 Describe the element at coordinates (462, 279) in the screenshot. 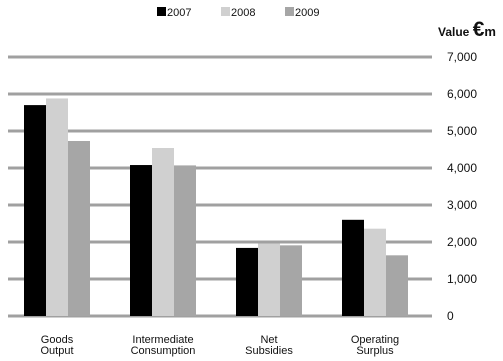

I see `y-tick-label: 1,000` at that location.